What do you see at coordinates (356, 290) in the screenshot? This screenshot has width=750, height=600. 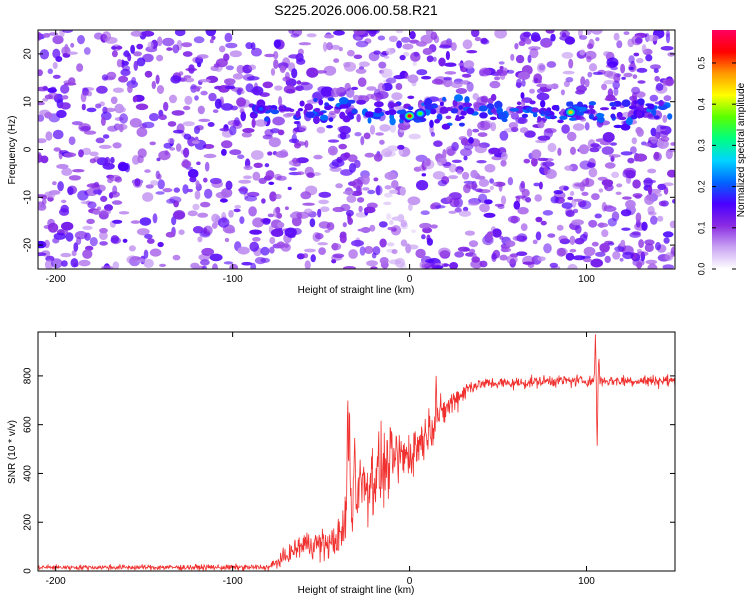 I see `spectrogram-x-label: Height of straight line (km)` at bounding box center [356, 290].